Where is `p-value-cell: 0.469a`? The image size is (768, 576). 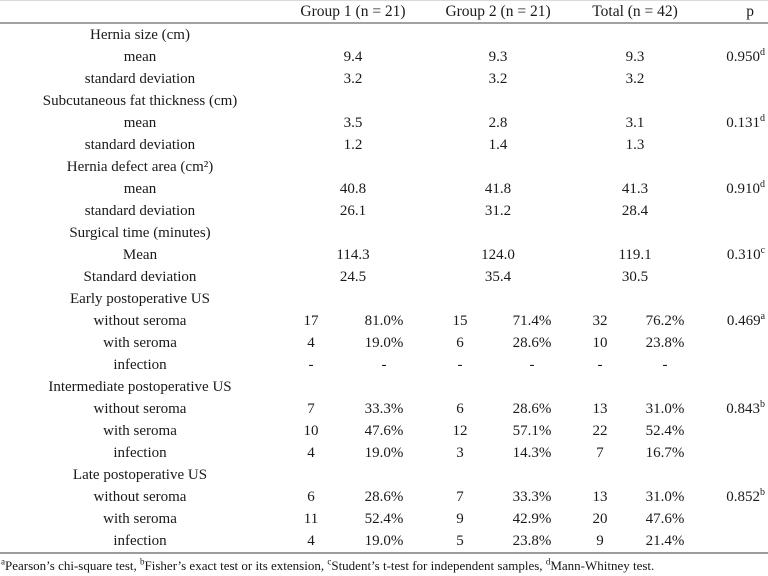 p-value-cell: 0.469a is located at coordinates (734, 321).